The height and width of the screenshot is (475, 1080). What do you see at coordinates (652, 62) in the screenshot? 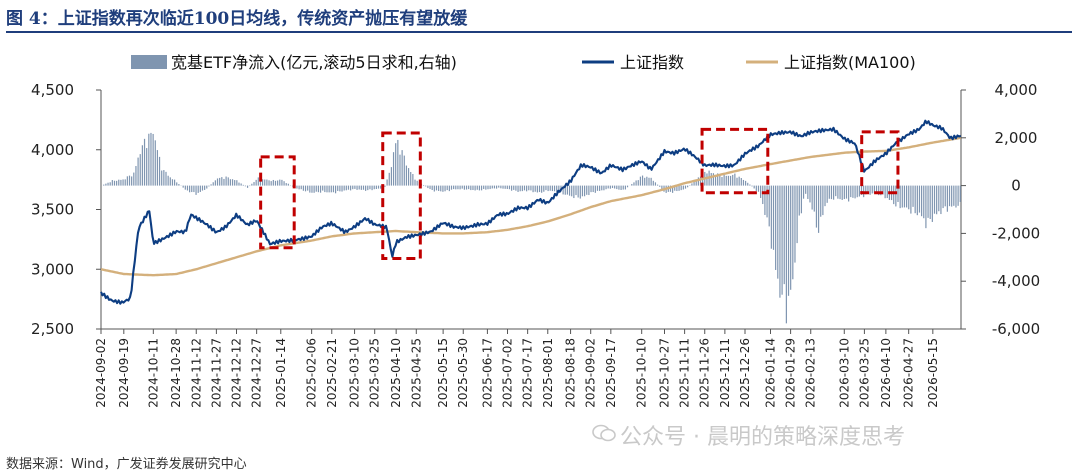
I see `legend-entry: 上证指数` at bounding box center [652, 62].